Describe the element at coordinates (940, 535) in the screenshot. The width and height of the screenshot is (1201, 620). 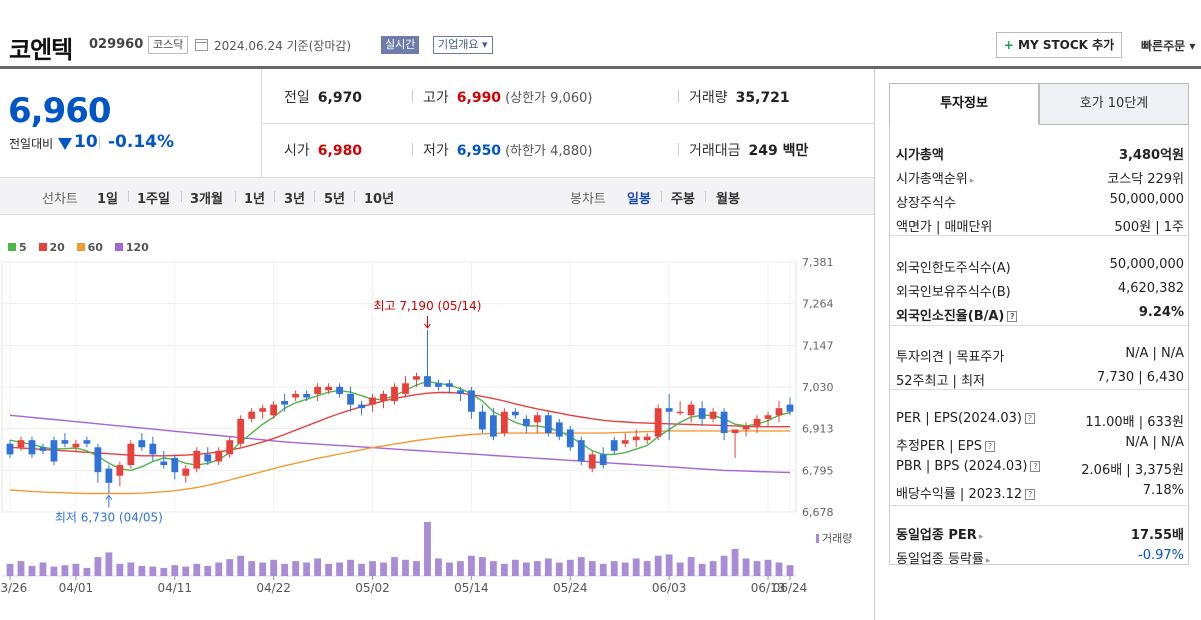
I see `info-label: 동일업종 PER ▸` at that location.